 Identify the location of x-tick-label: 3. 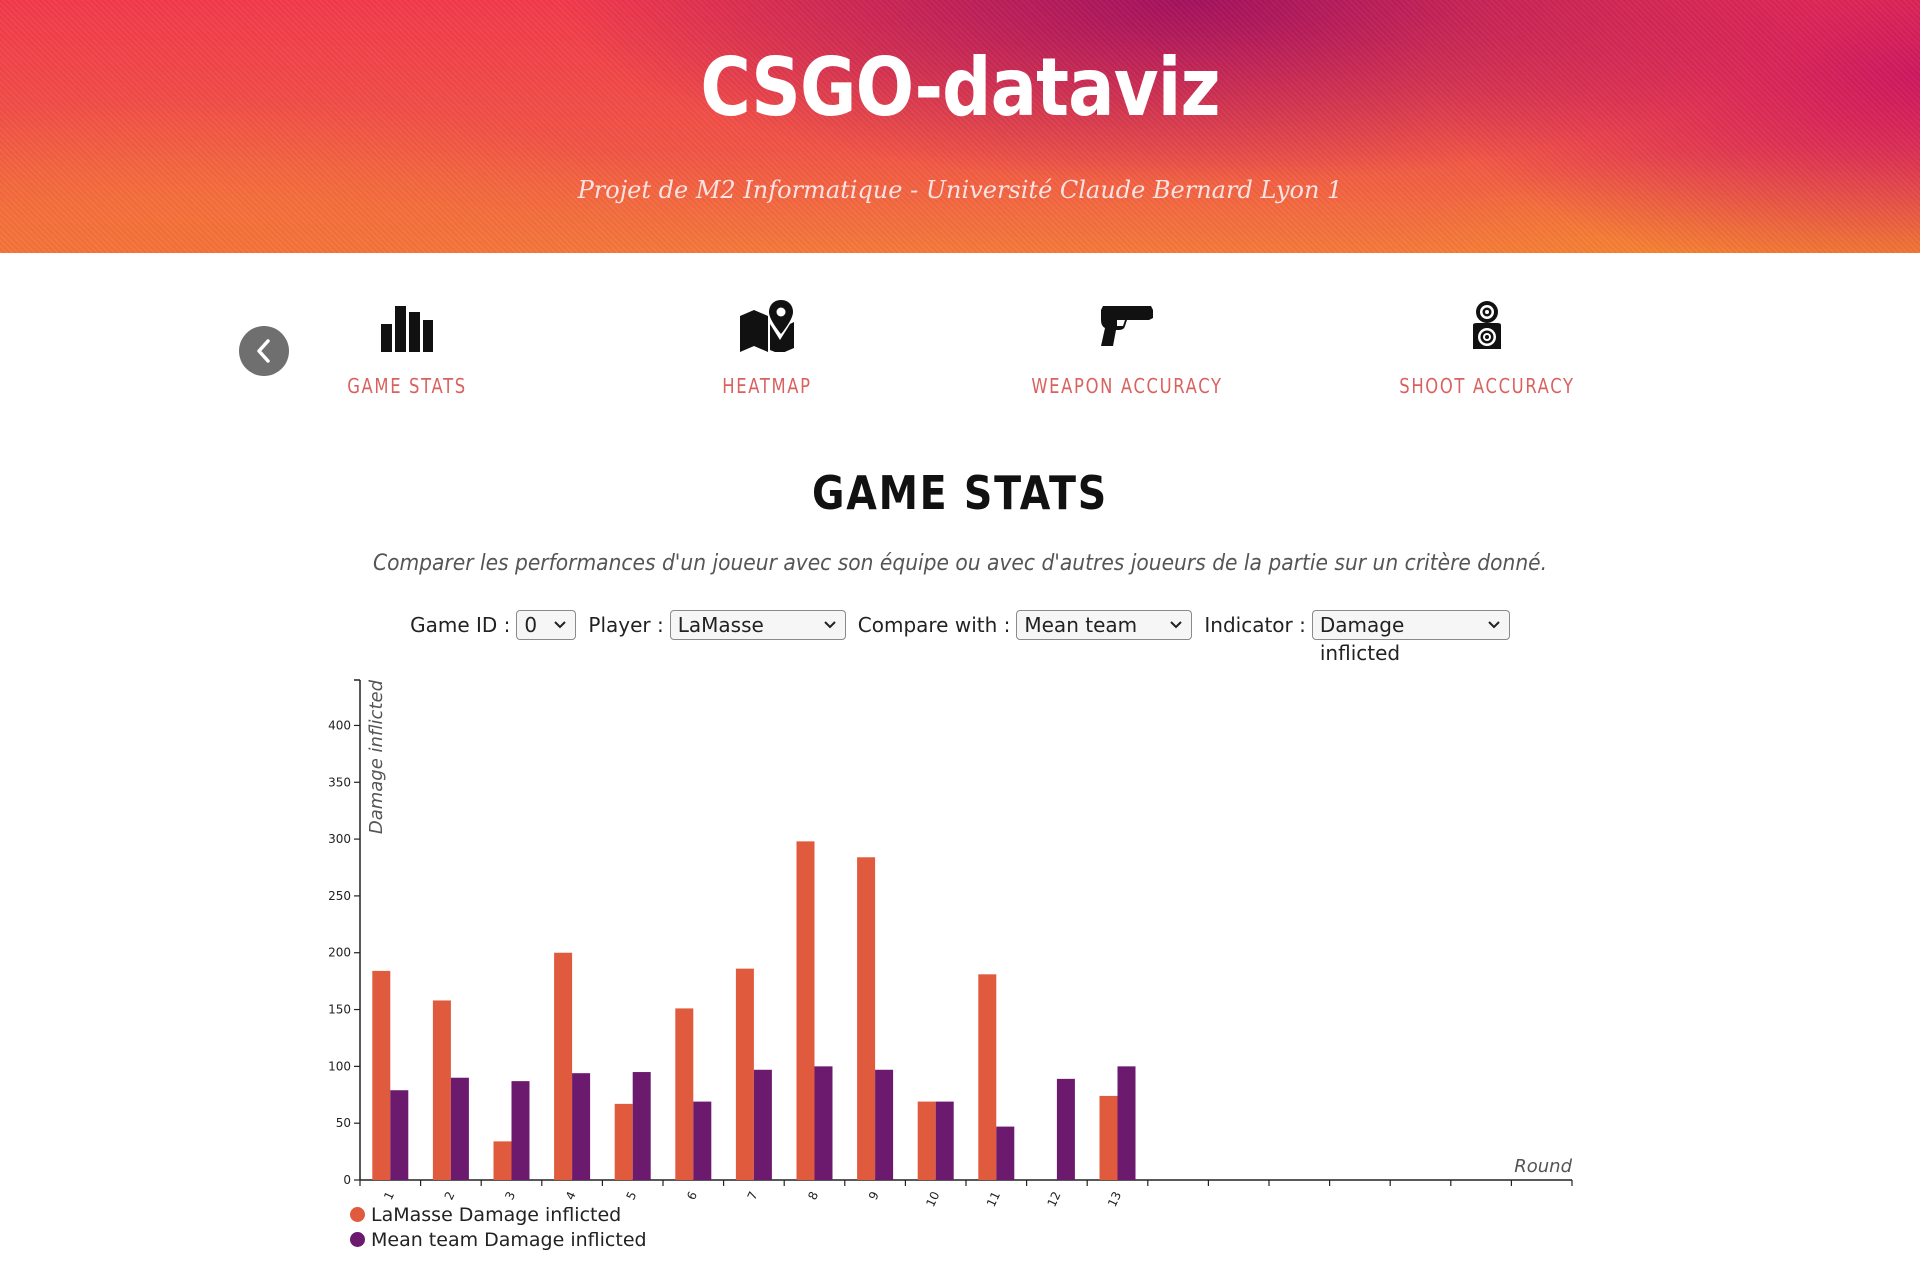
(510, 1195).